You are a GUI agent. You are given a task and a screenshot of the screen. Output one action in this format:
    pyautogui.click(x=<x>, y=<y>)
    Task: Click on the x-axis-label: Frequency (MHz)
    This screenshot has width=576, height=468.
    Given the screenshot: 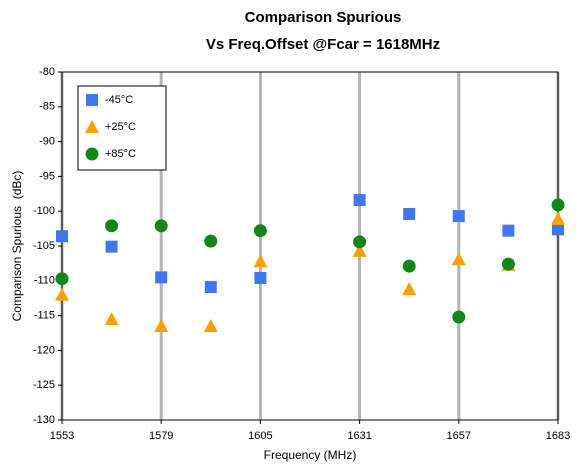 What is the action you would take?
    pyautogui.click(x=310, y=455)
    